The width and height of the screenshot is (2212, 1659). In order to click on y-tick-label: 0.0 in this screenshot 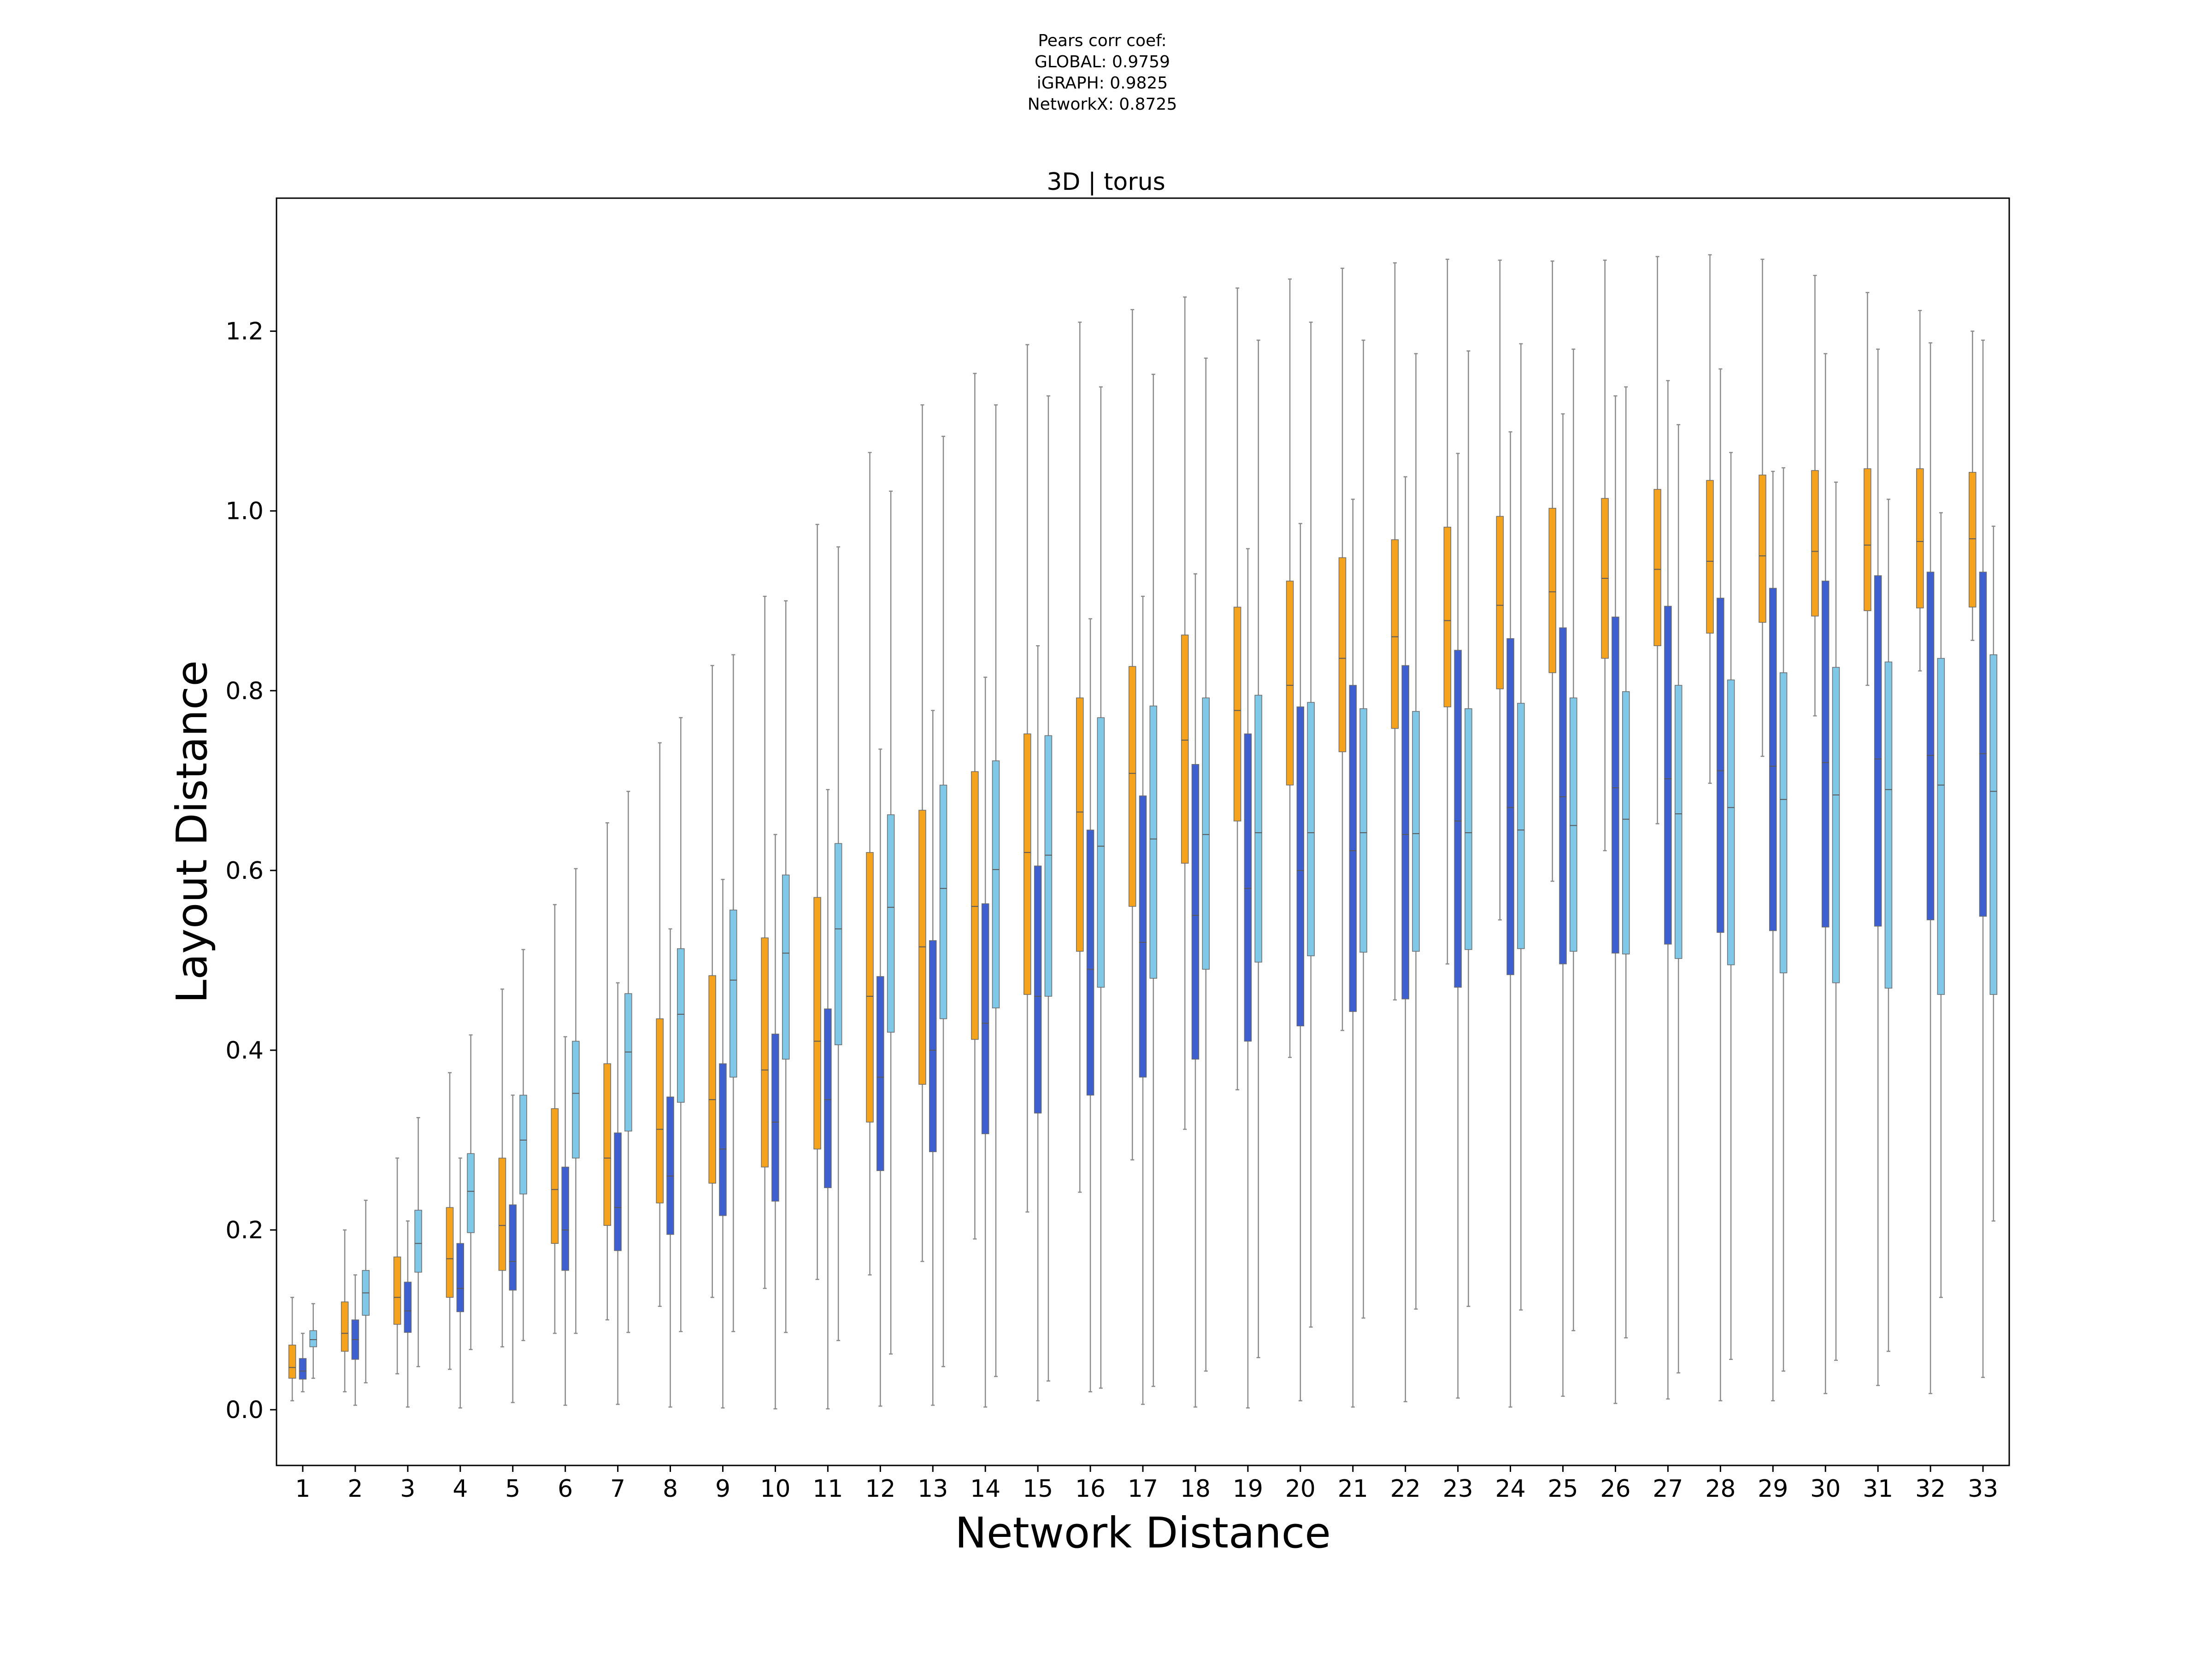, I will do `click(244, 1410)`.